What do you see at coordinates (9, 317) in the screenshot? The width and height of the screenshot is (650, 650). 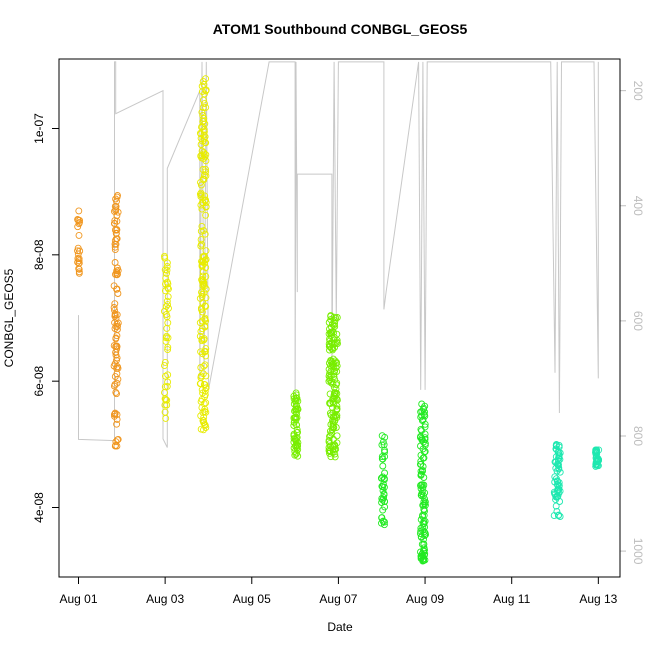 I see `y-axis-label: CONBGL_GEOS5` at bounding box center [9, 317].